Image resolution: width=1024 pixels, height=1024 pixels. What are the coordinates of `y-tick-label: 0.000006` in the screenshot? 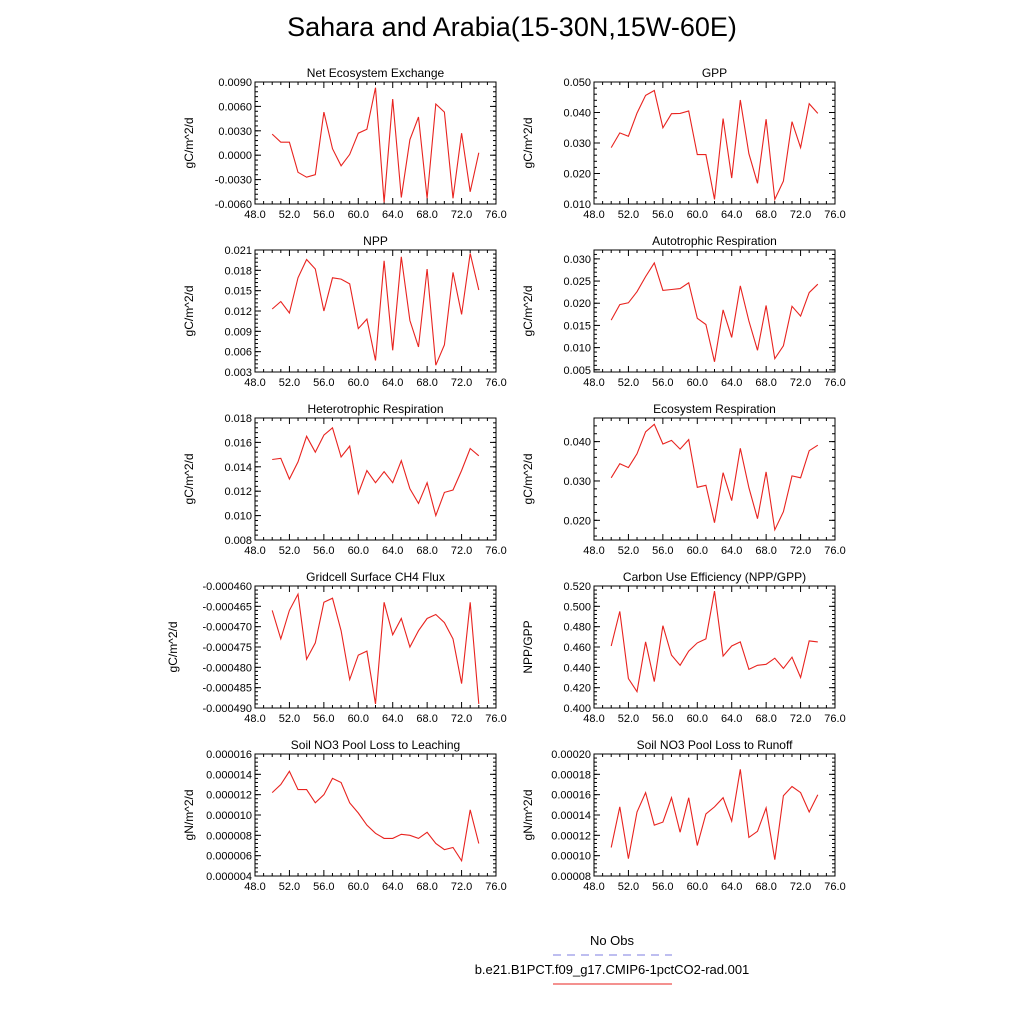 It's located at (229, 857).